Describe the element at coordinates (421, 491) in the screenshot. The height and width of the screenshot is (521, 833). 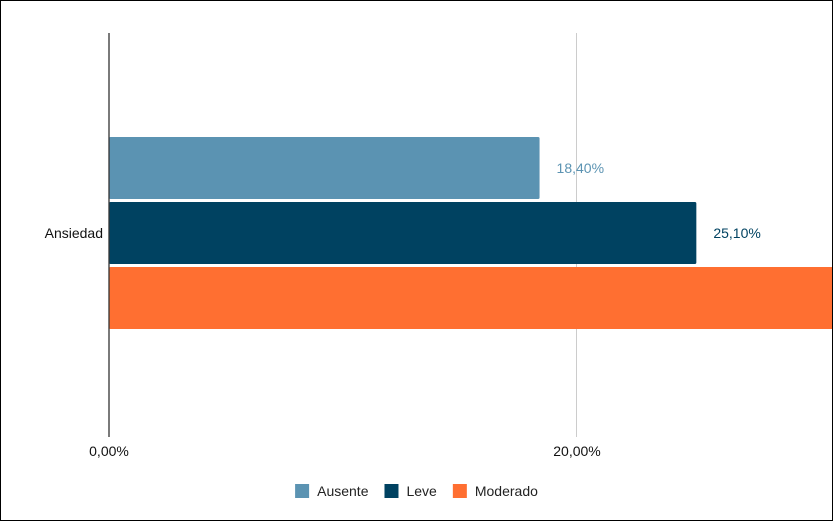
I see `legend-label-leve: Leve` at that location.